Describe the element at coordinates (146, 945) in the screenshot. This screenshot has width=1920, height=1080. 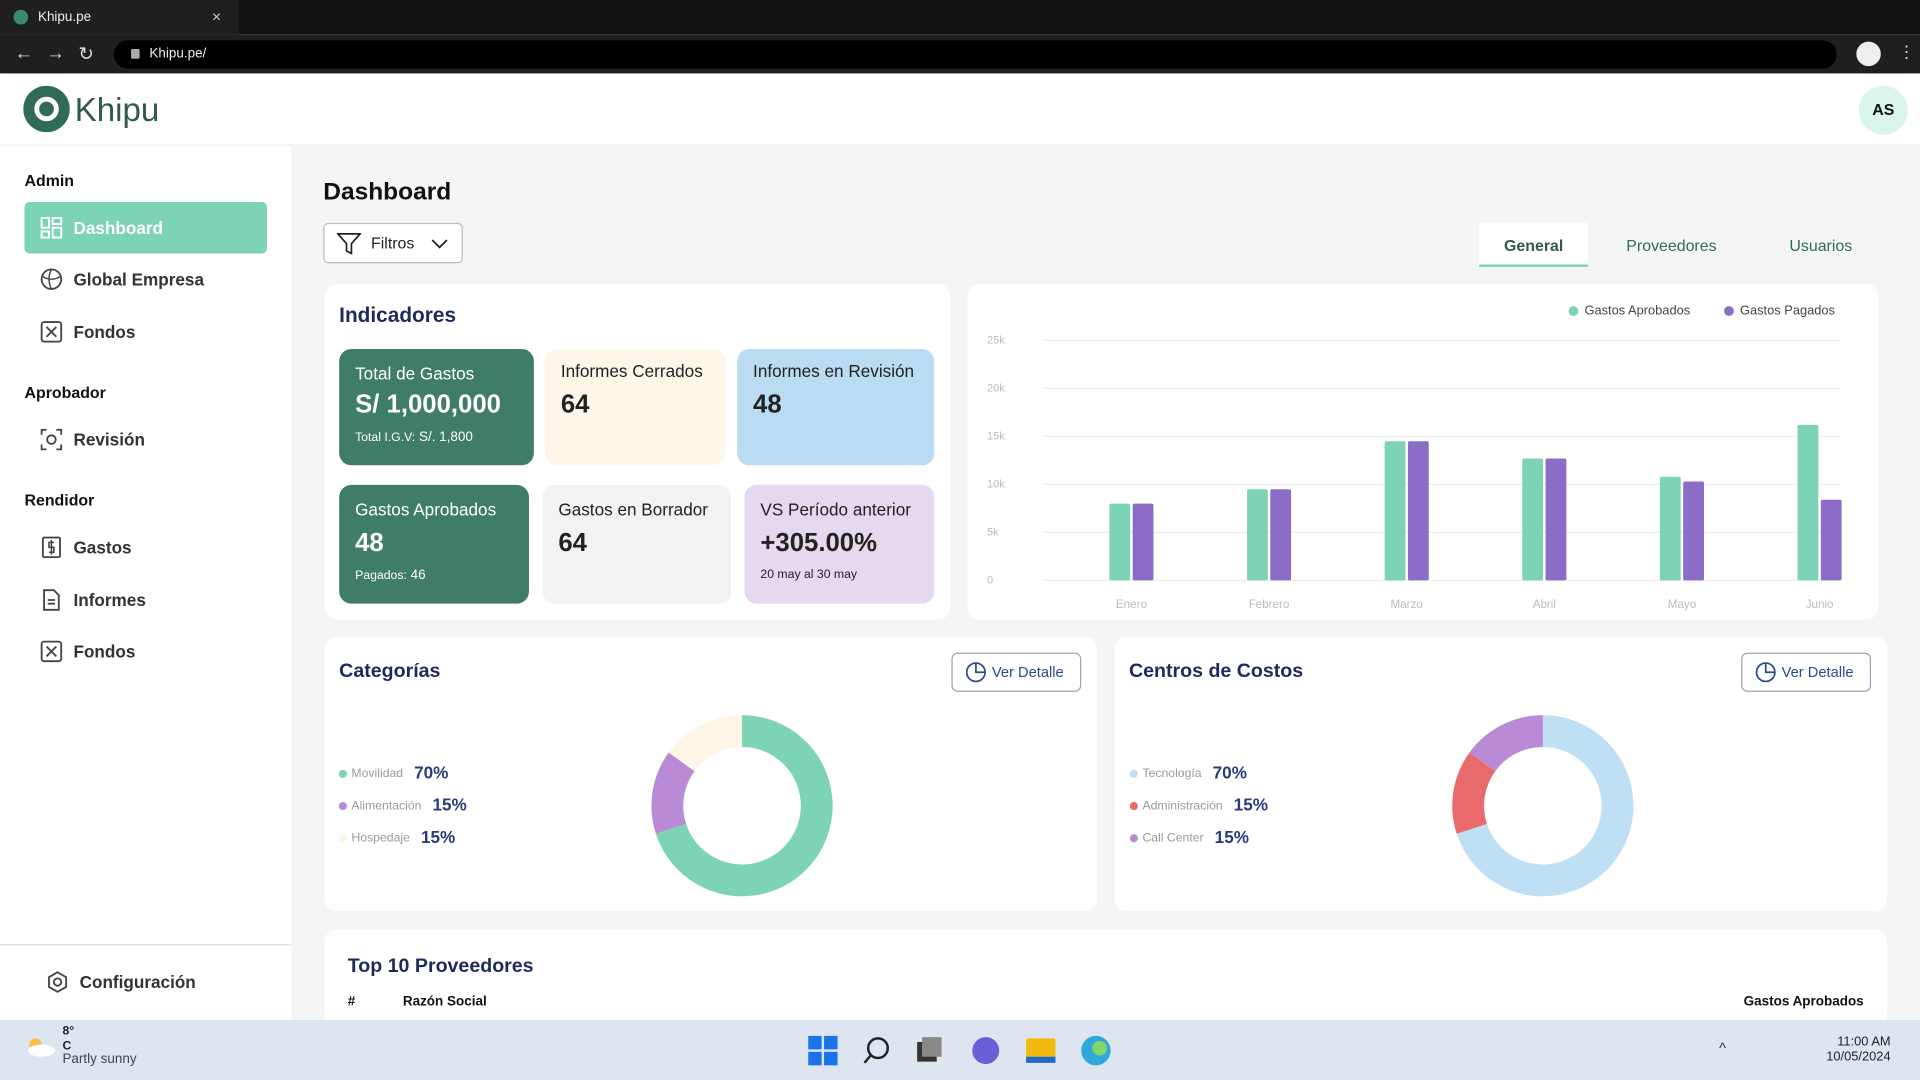
I see `divider` at that location.